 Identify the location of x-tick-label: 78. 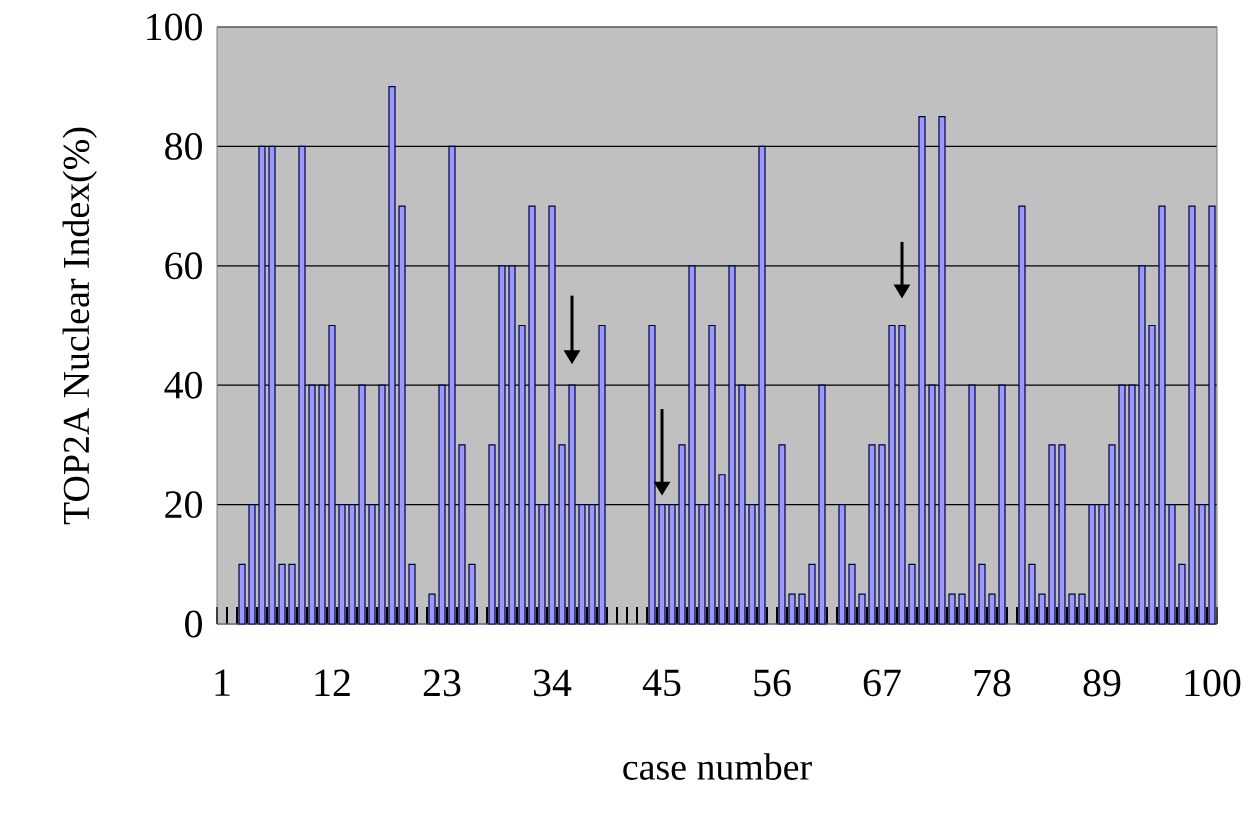
(992, 683).